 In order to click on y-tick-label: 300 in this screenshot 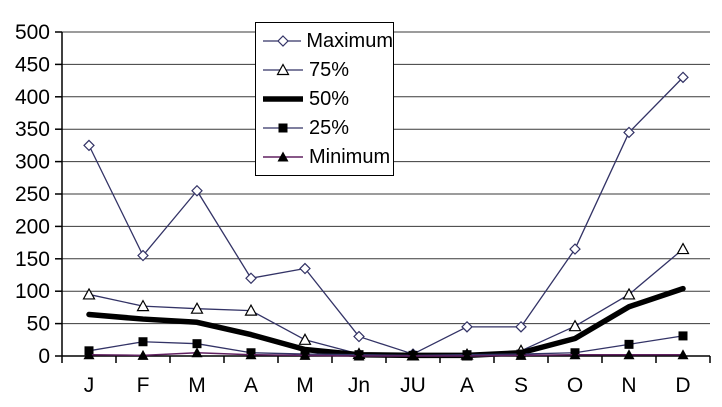, I will do `click(32, 162)`.